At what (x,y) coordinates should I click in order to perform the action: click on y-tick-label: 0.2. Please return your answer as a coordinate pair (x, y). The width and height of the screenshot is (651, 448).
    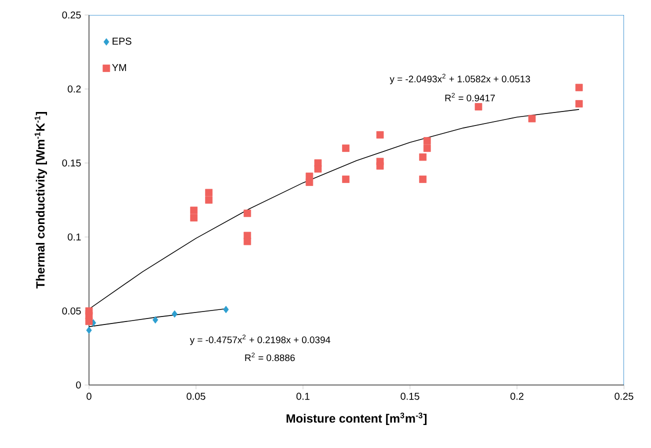
    Looking at the image, I should click on (74, 89).